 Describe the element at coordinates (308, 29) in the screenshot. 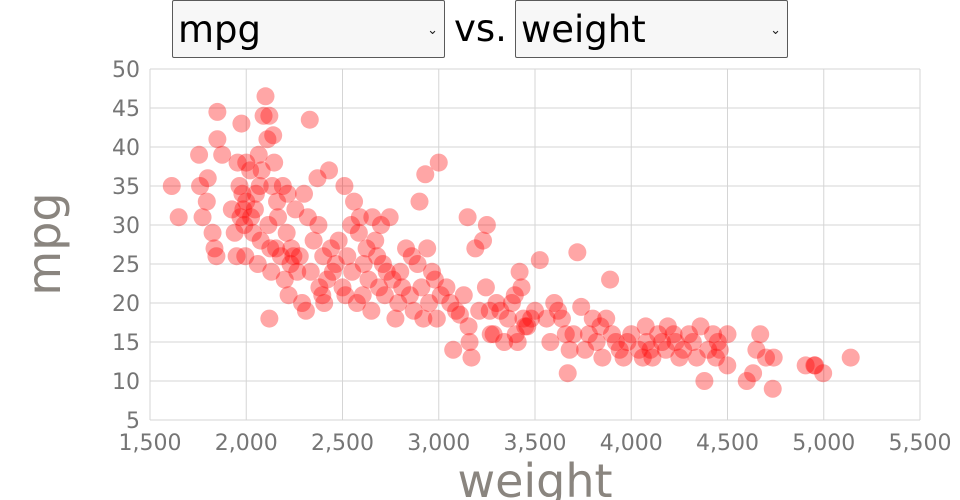

I see `y-variable-select: mpg ⌄` at that location.